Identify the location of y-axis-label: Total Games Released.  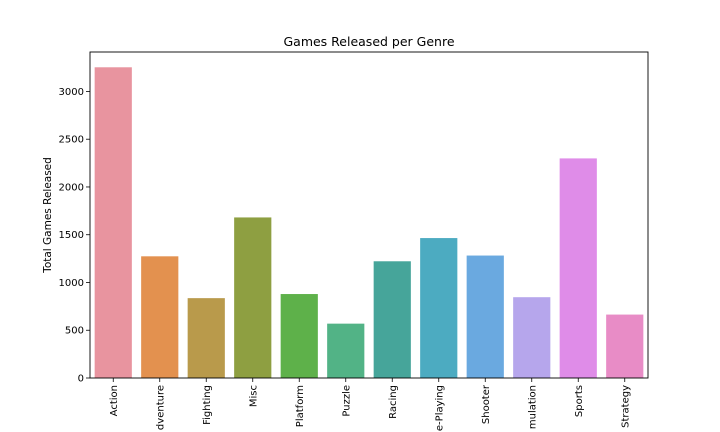
(48, 215).